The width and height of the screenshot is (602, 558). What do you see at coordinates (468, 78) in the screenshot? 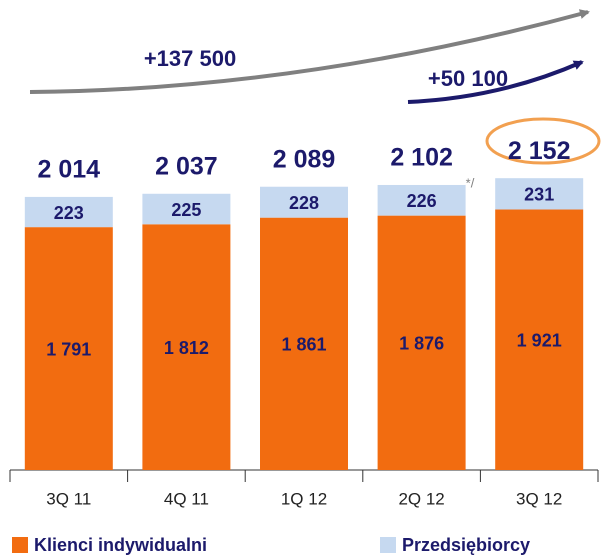
I see `annotation: +50 100` at bounding box center [468, 78].